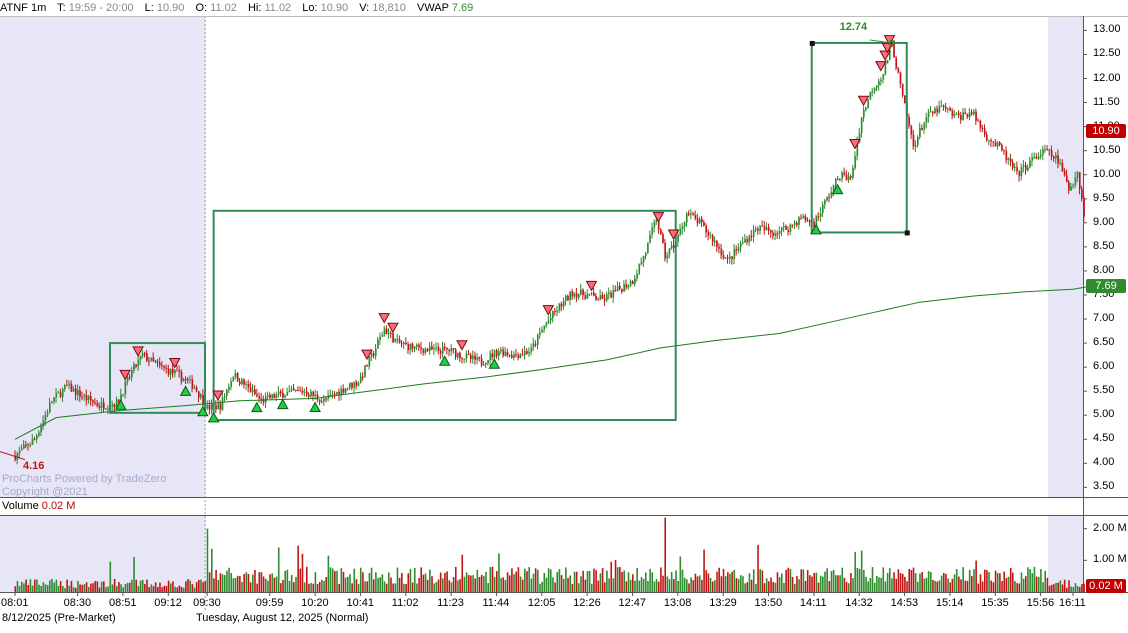 The image size is (1128, 633). What do you see at coordinates (168, 603) in the screenshot?
I see `time-tick-label: 09:12` at bounding box center [168, 603].